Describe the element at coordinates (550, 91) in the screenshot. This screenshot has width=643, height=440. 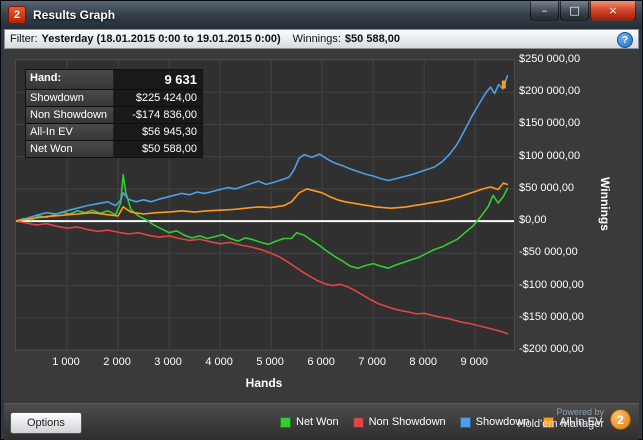
I see `y-tick-label: $200 000,00` at that location.